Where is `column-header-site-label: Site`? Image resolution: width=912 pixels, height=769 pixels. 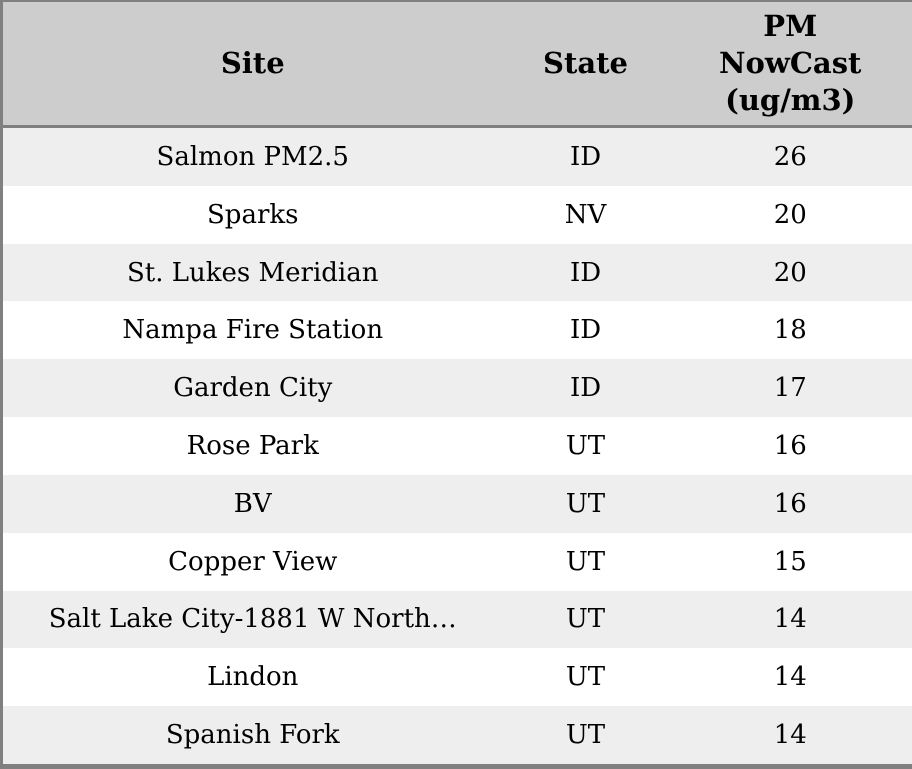
column-header-site-label: Site is located at coordinates (252, 63).